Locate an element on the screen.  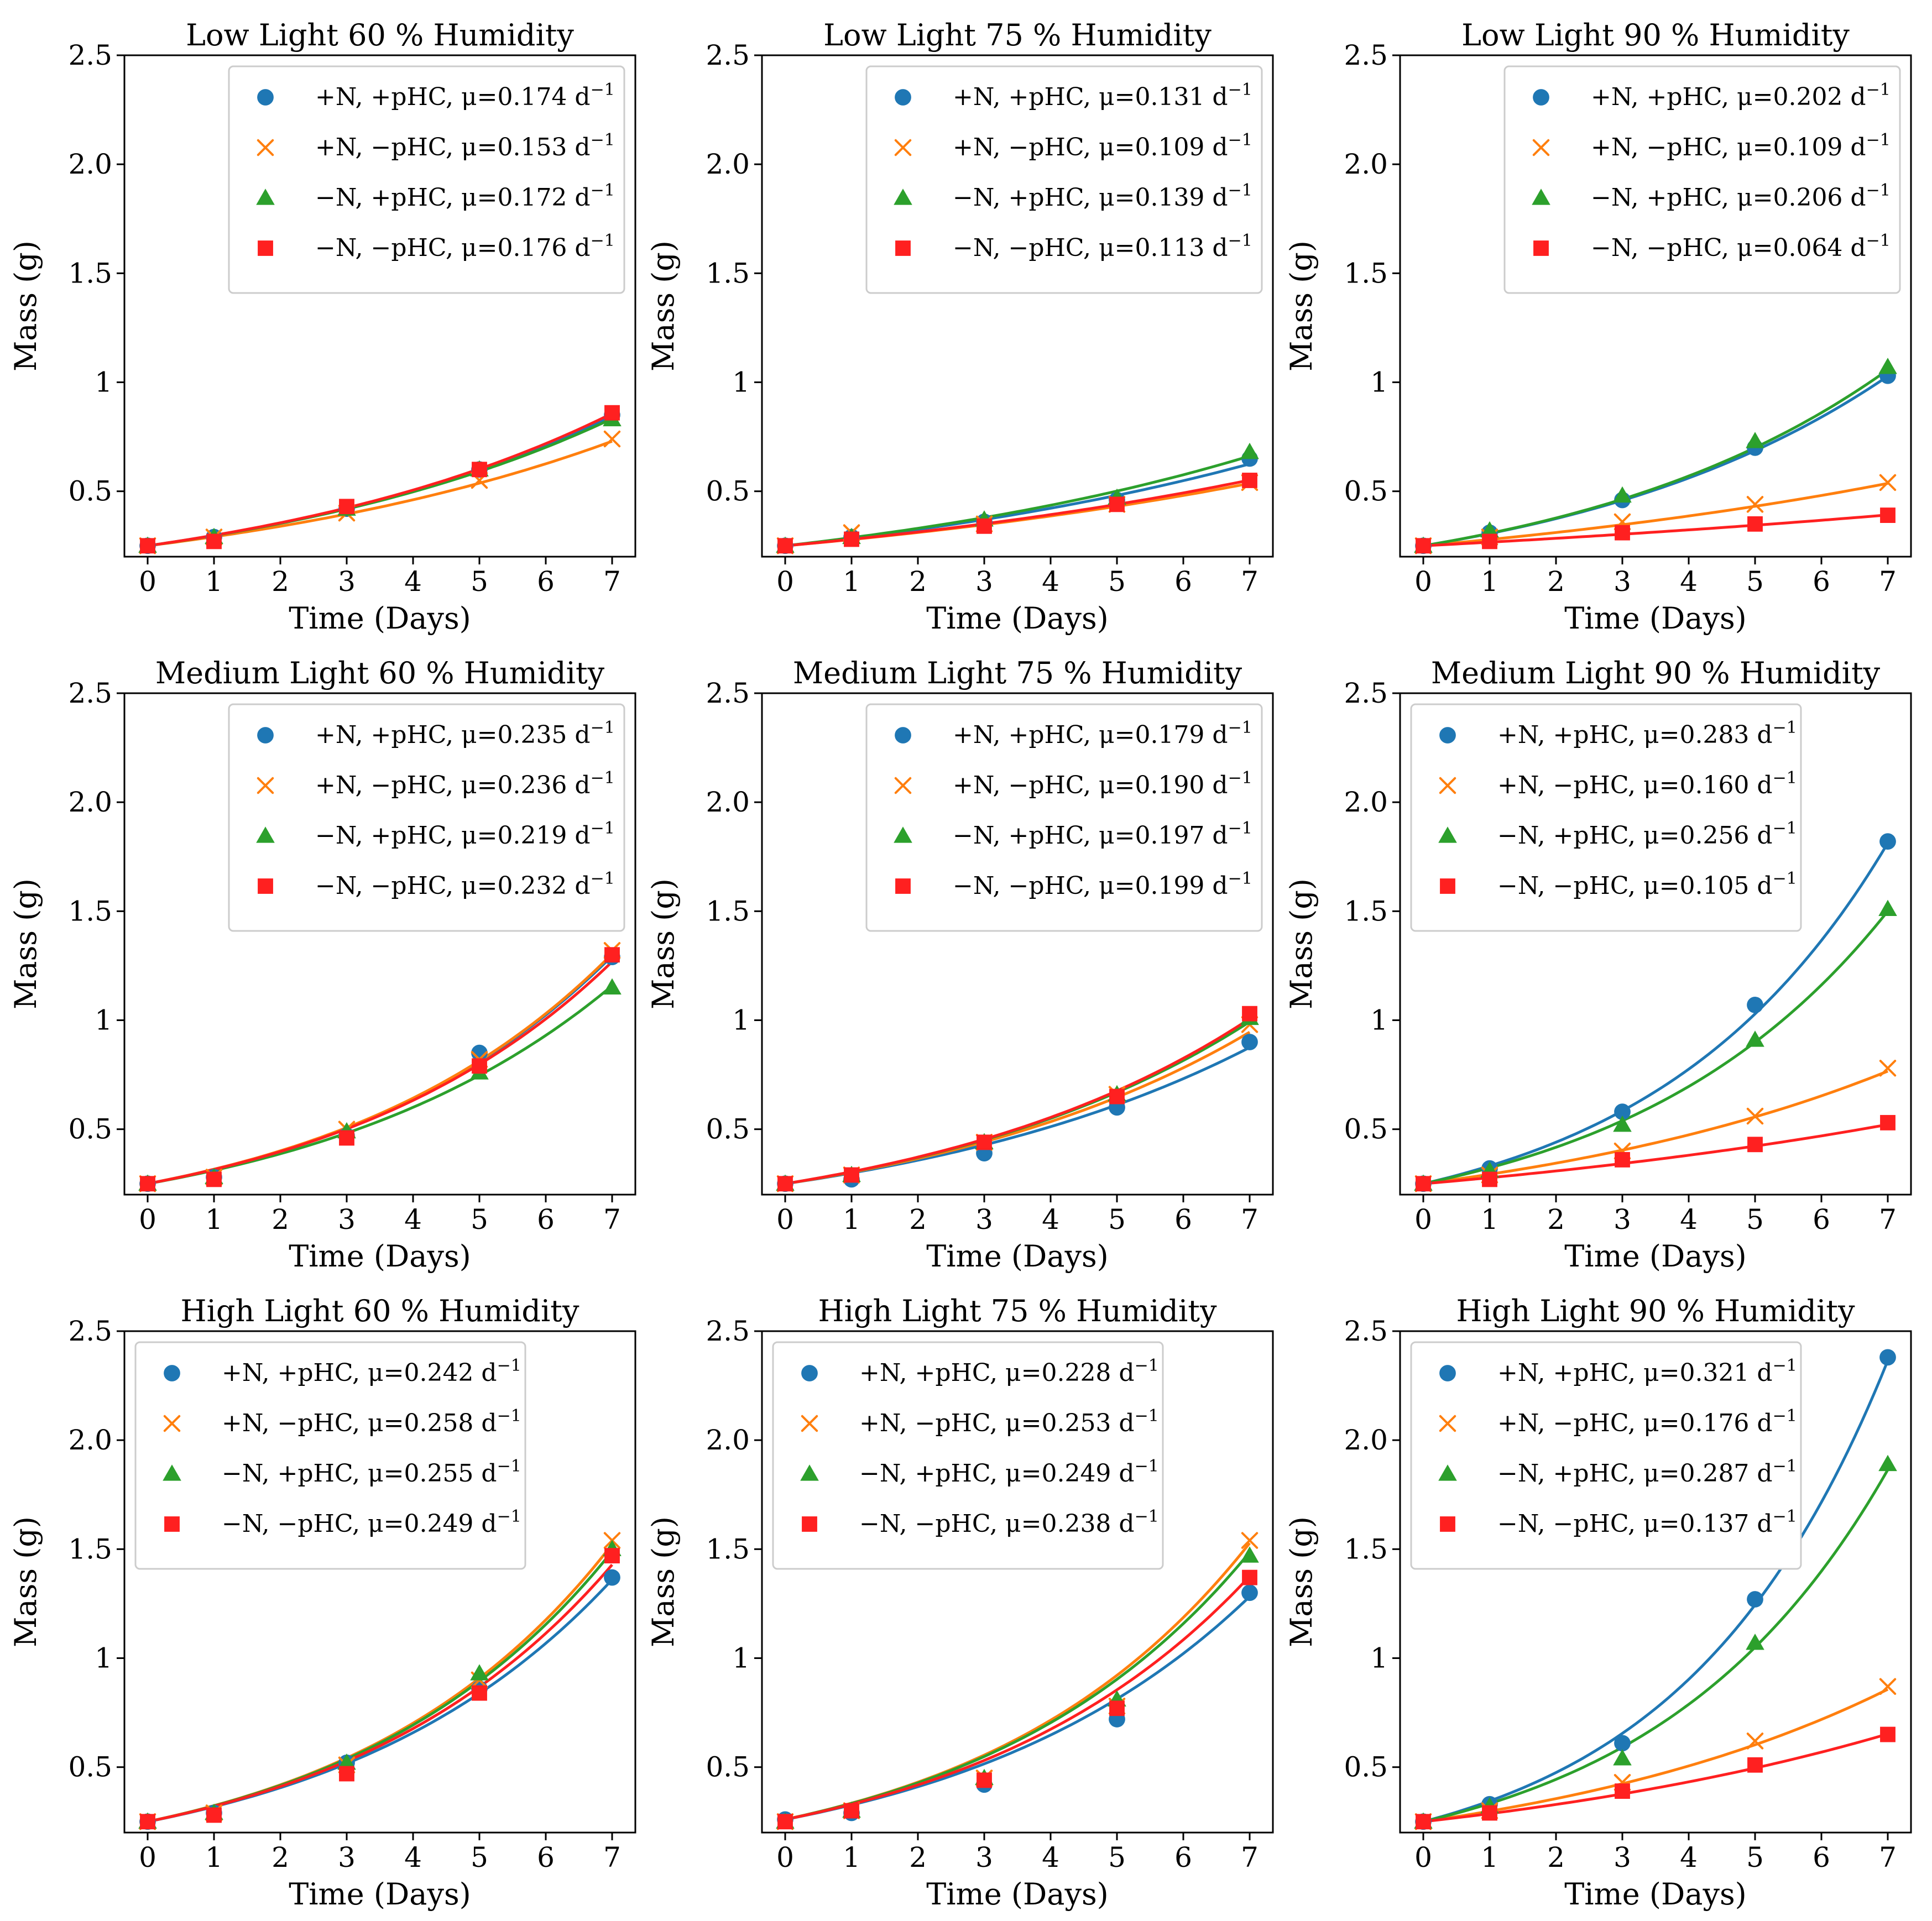
legend-entry: −N, +pHC, μ=0.249 d−1 is located at coordinates (1009, 1472).